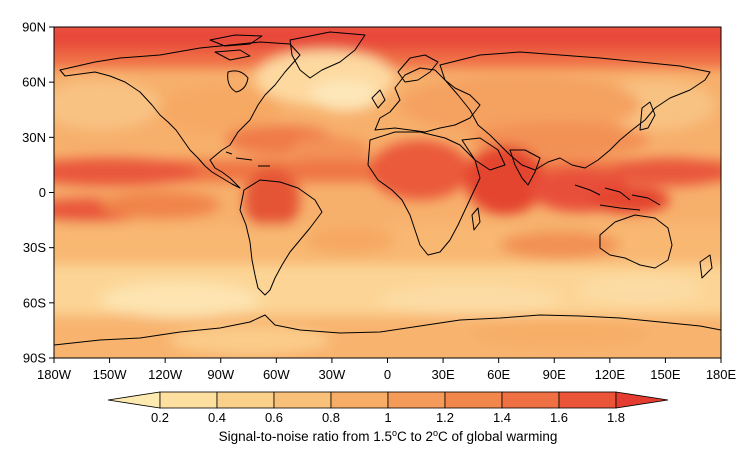 This screenshot has height=454, width=754. I want to click on japan-outline, so click(647, 116).